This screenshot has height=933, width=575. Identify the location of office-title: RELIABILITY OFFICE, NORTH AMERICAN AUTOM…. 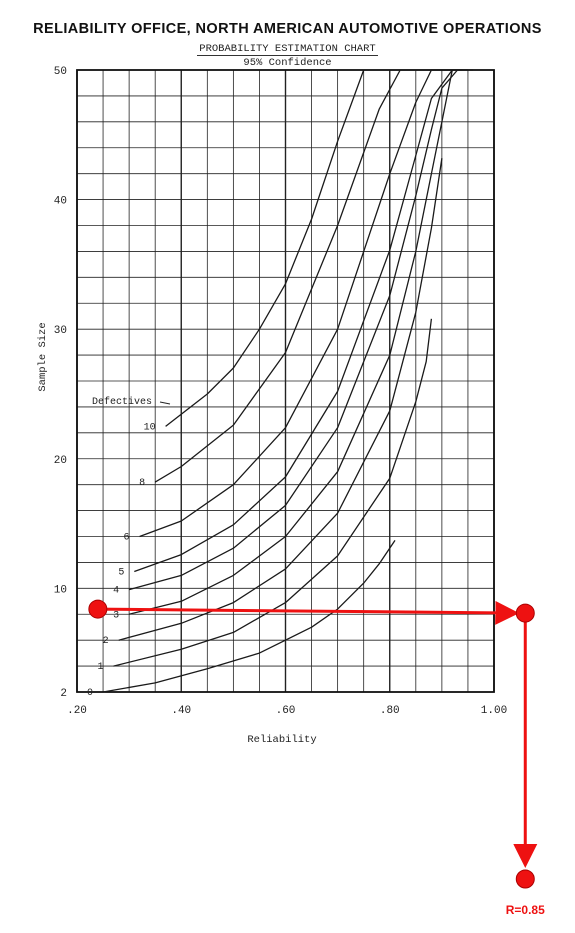
(287, 29).